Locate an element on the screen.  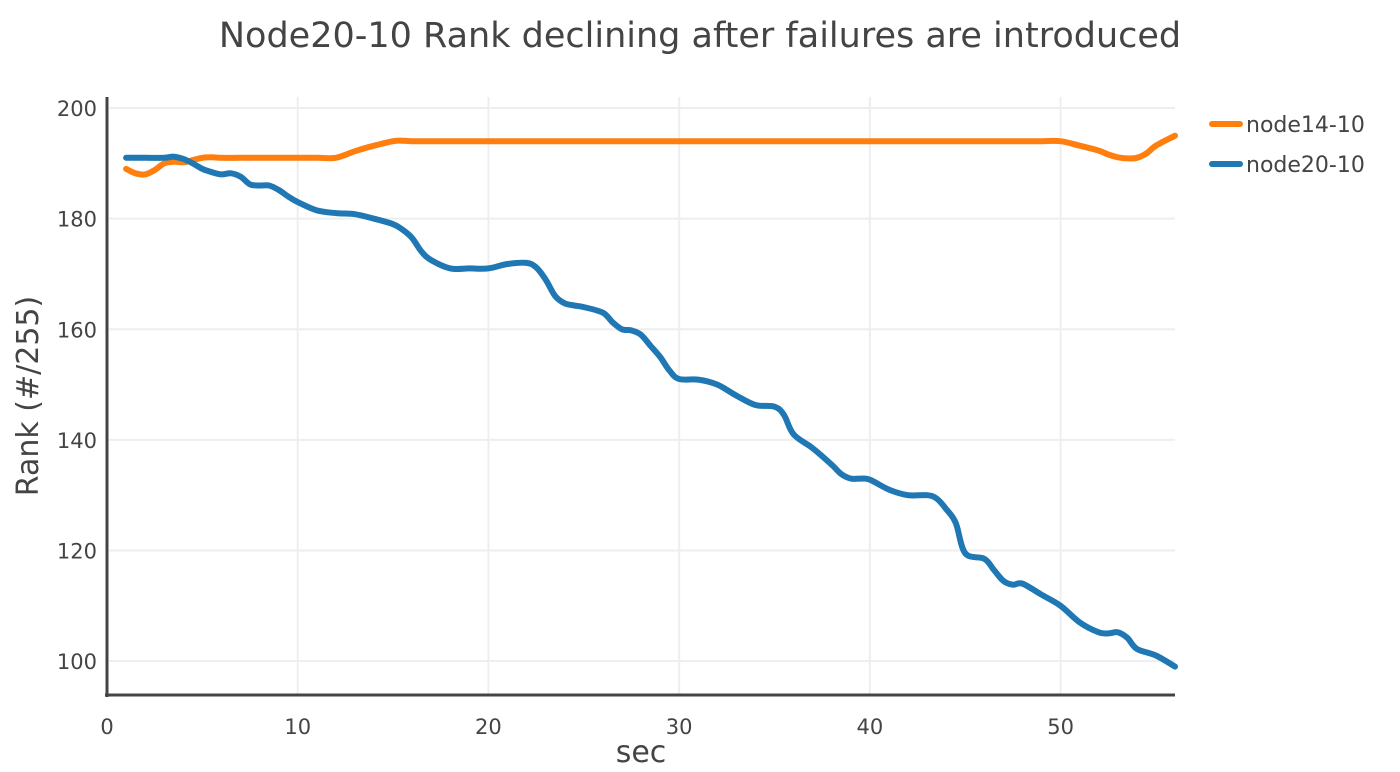
y-tick-label: 180 is located at coordinates (77, 220).